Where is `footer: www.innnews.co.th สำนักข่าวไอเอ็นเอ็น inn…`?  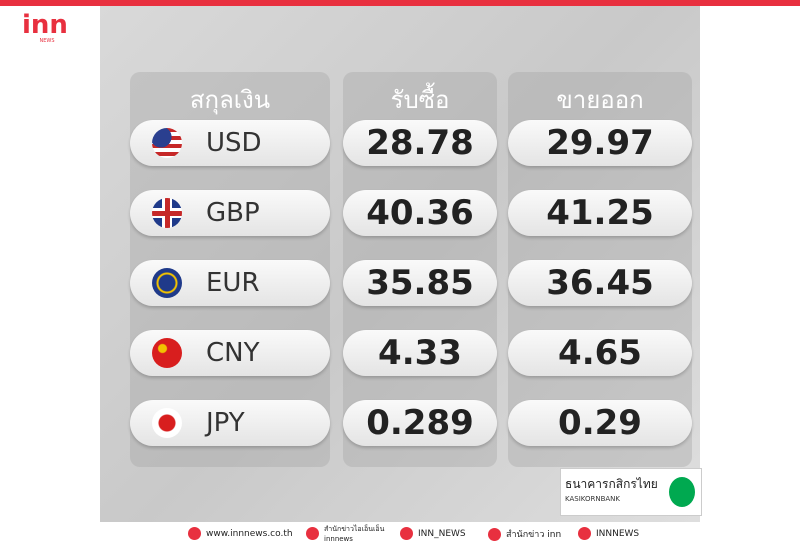
footer: www.innnews.co.th สำนักข่าวไอเอ็นเอ็น inn… is located at coordinates (400, 534).